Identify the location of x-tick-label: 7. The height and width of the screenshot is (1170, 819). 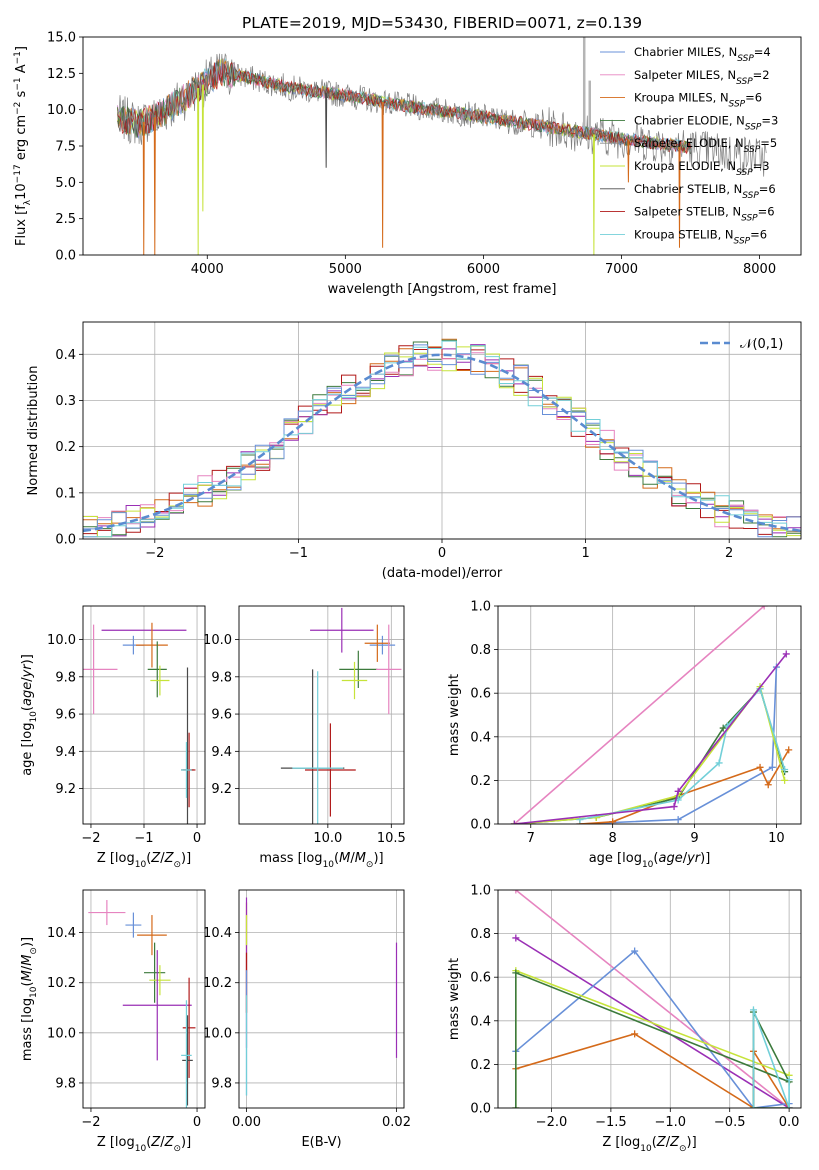
(531, 838).